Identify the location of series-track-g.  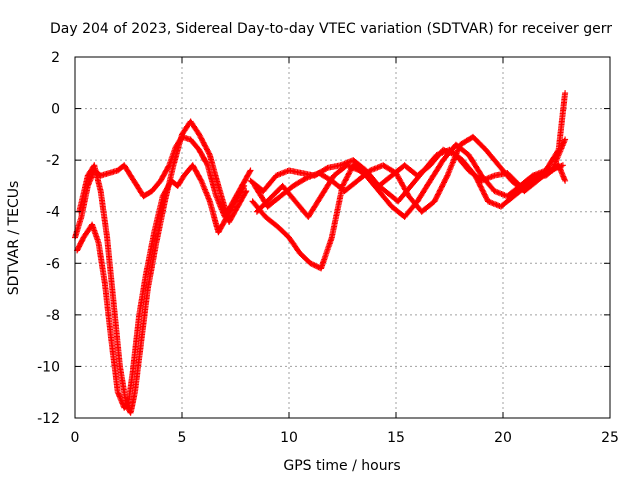
(411, 178).